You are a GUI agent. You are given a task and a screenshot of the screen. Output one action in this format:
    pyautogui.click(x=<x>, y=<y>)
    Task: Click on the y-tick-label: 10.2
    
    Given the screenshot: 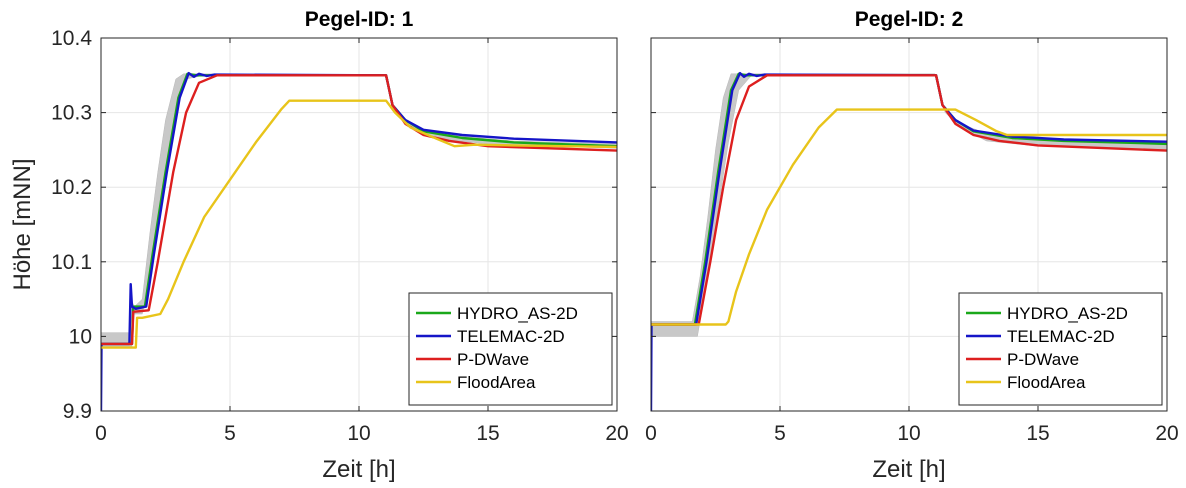 What is the action you would take?
    pyautogui.click(x=71, y=187)
    